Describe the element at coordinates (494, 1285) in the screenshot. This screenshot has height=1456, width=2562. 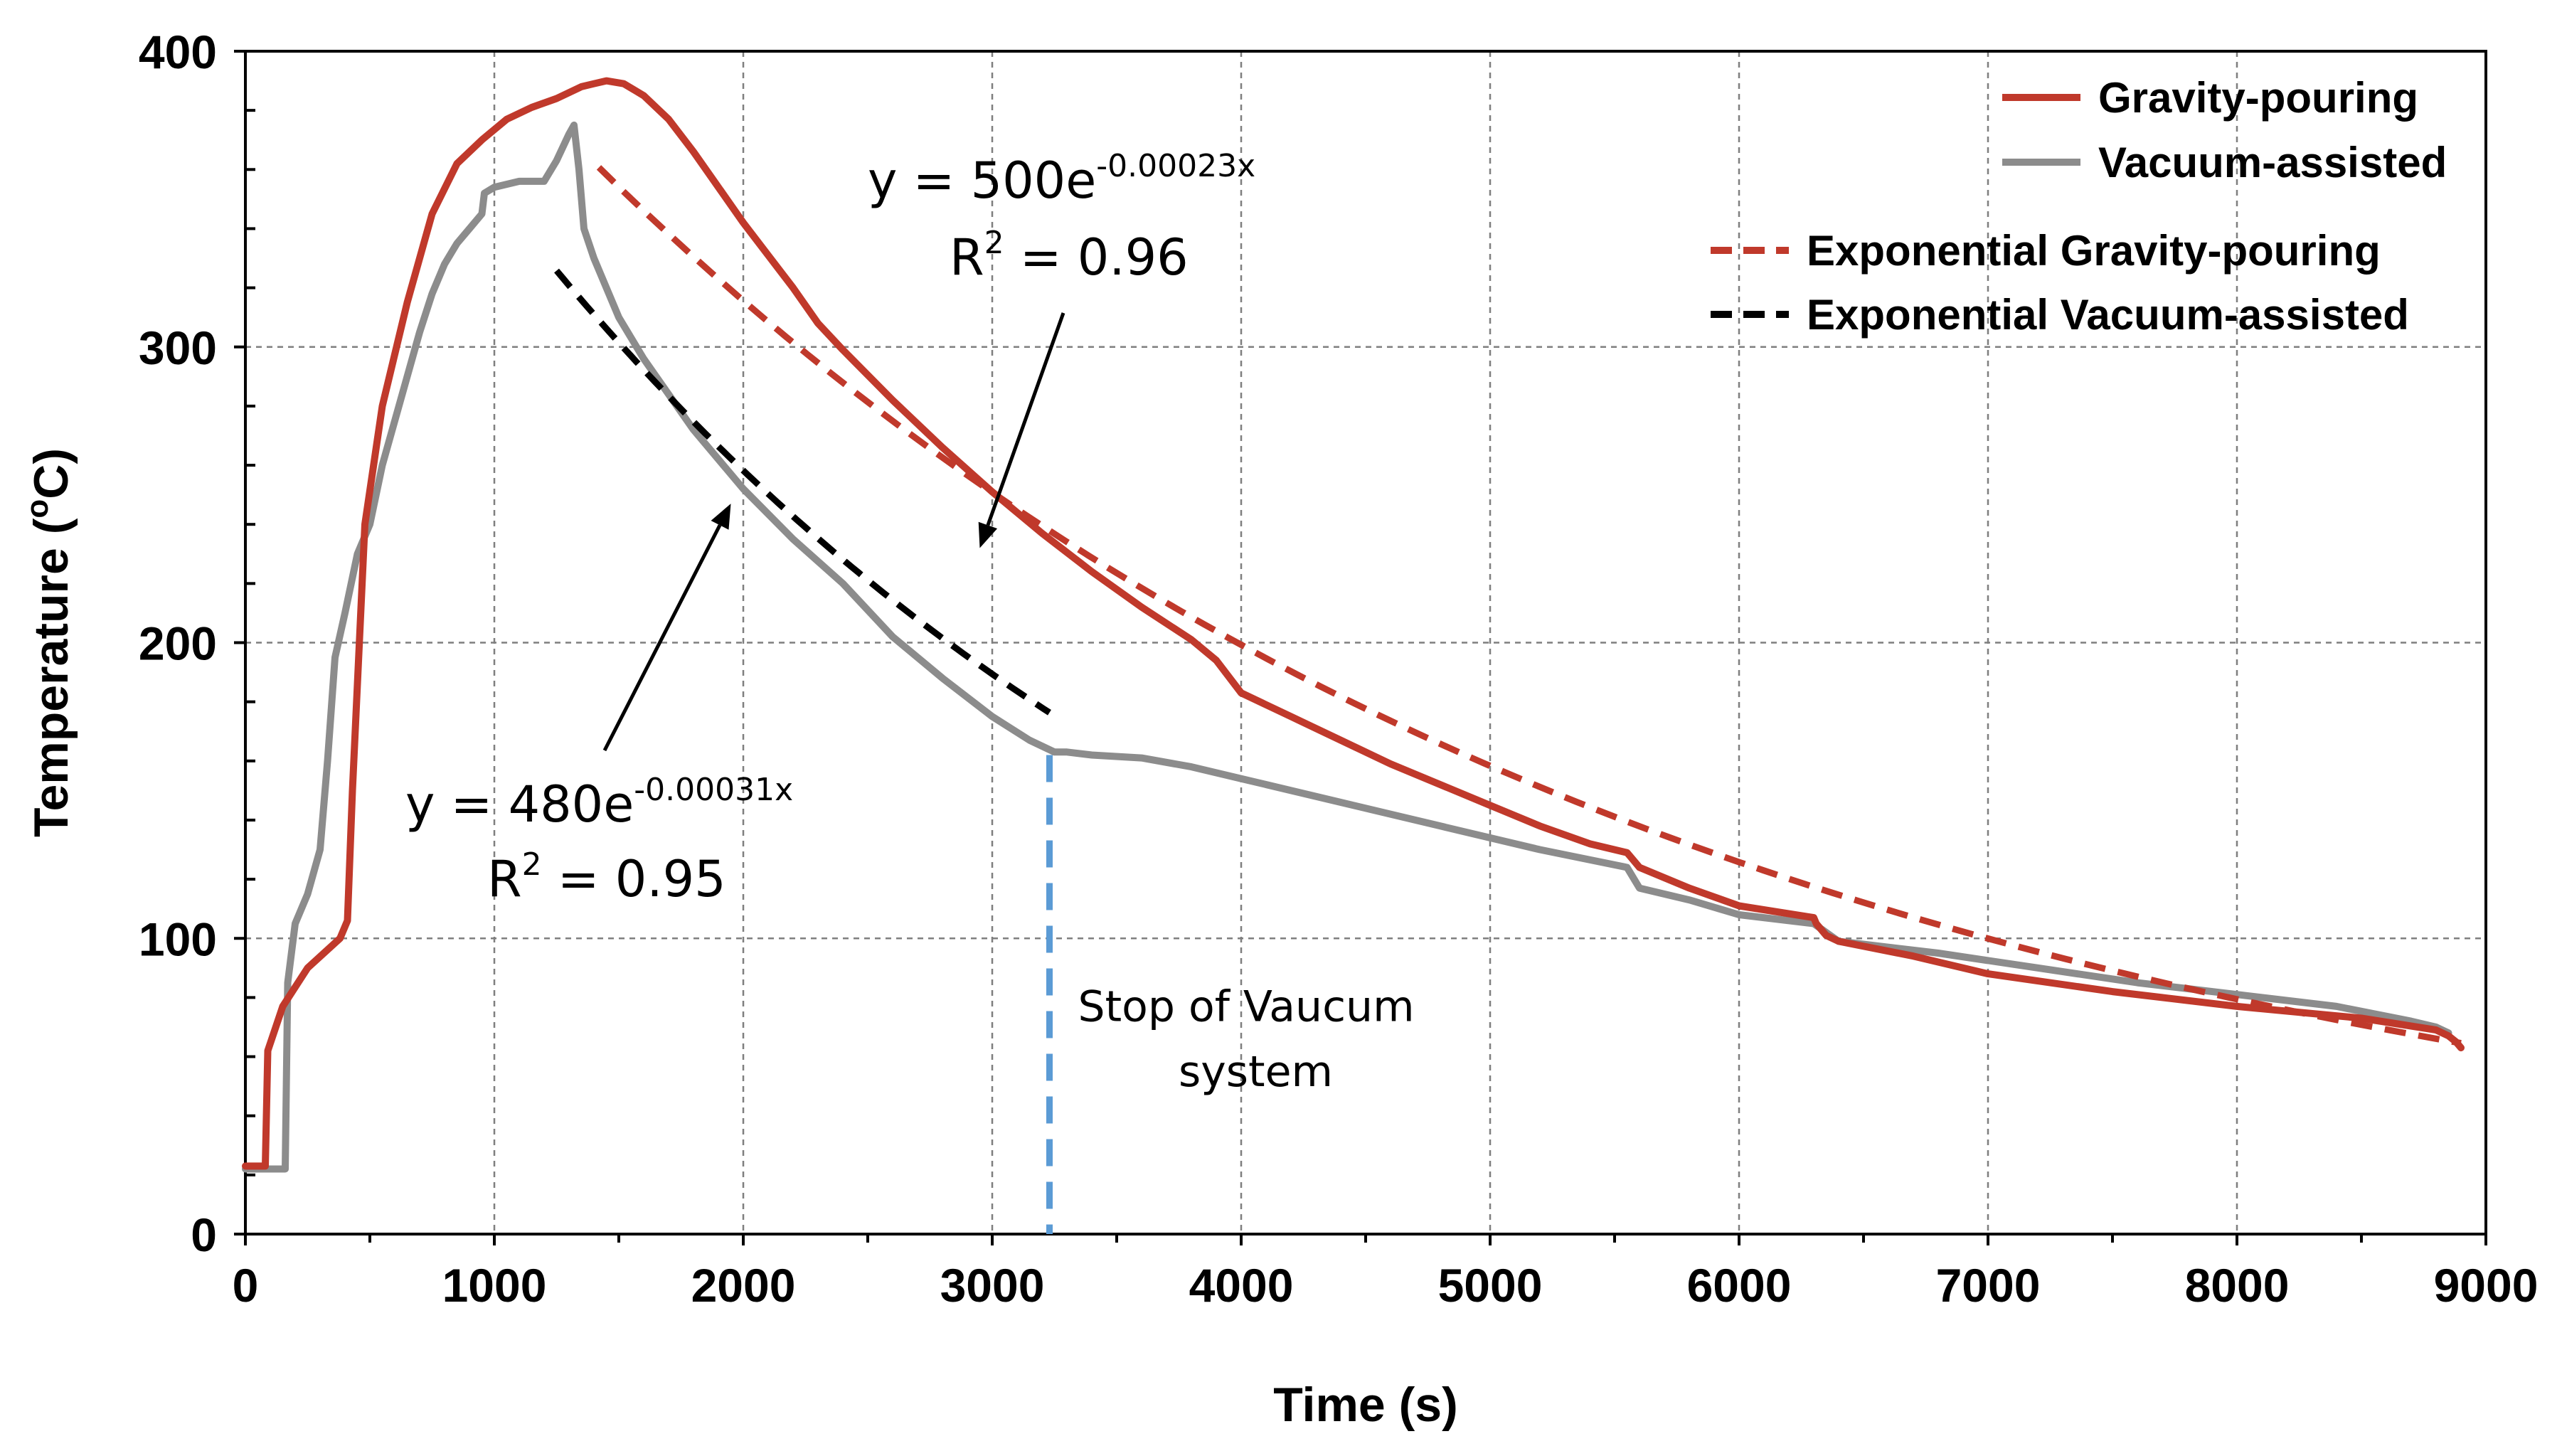
I see `x-tick-label: 1000` at that location.